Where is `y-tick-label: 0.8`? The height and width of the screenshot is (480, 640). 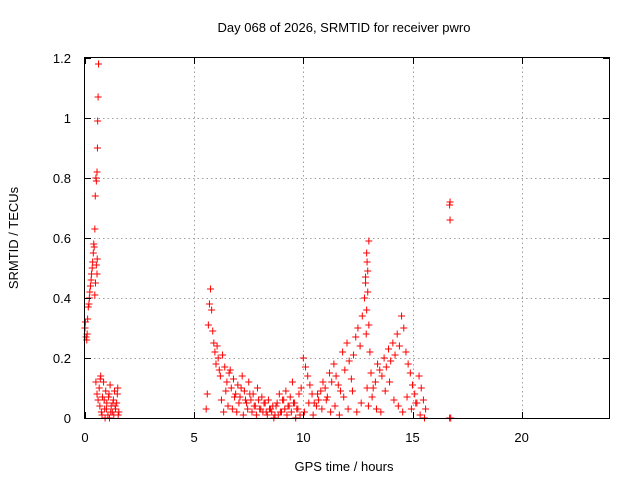
y-tick-label: 0.8 is located at coordinates (62, 178).